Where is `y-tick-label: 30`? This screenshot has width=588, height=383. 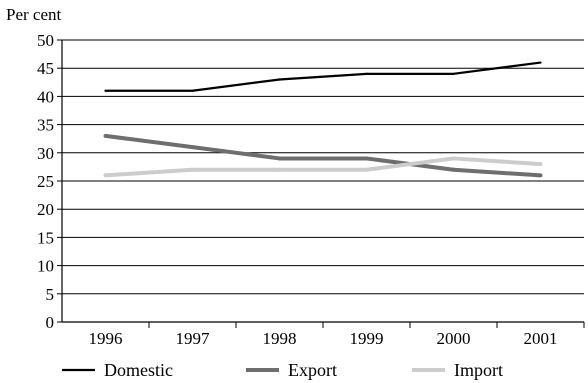 y-tick-label: 30 is located at coordinates (45, 153).